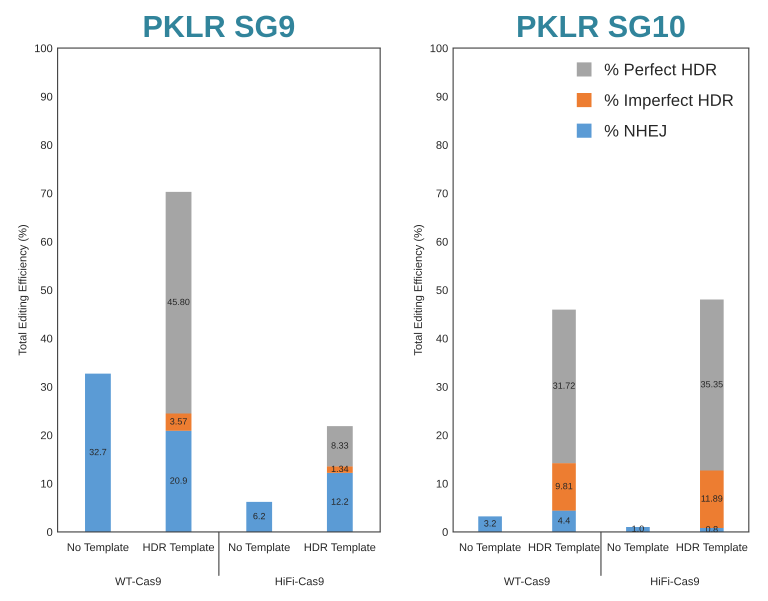  I want to click on data-label: 9.81, so click(564, 486).